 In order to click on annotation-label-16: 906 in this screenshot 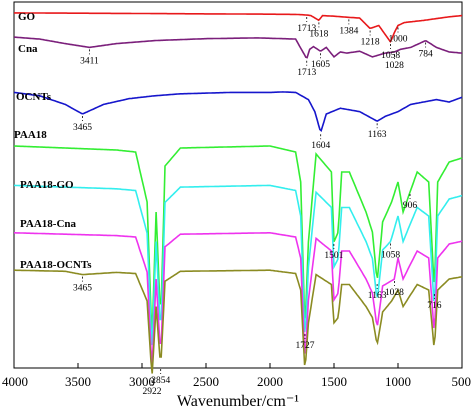, I will do `click(410, 206)`.